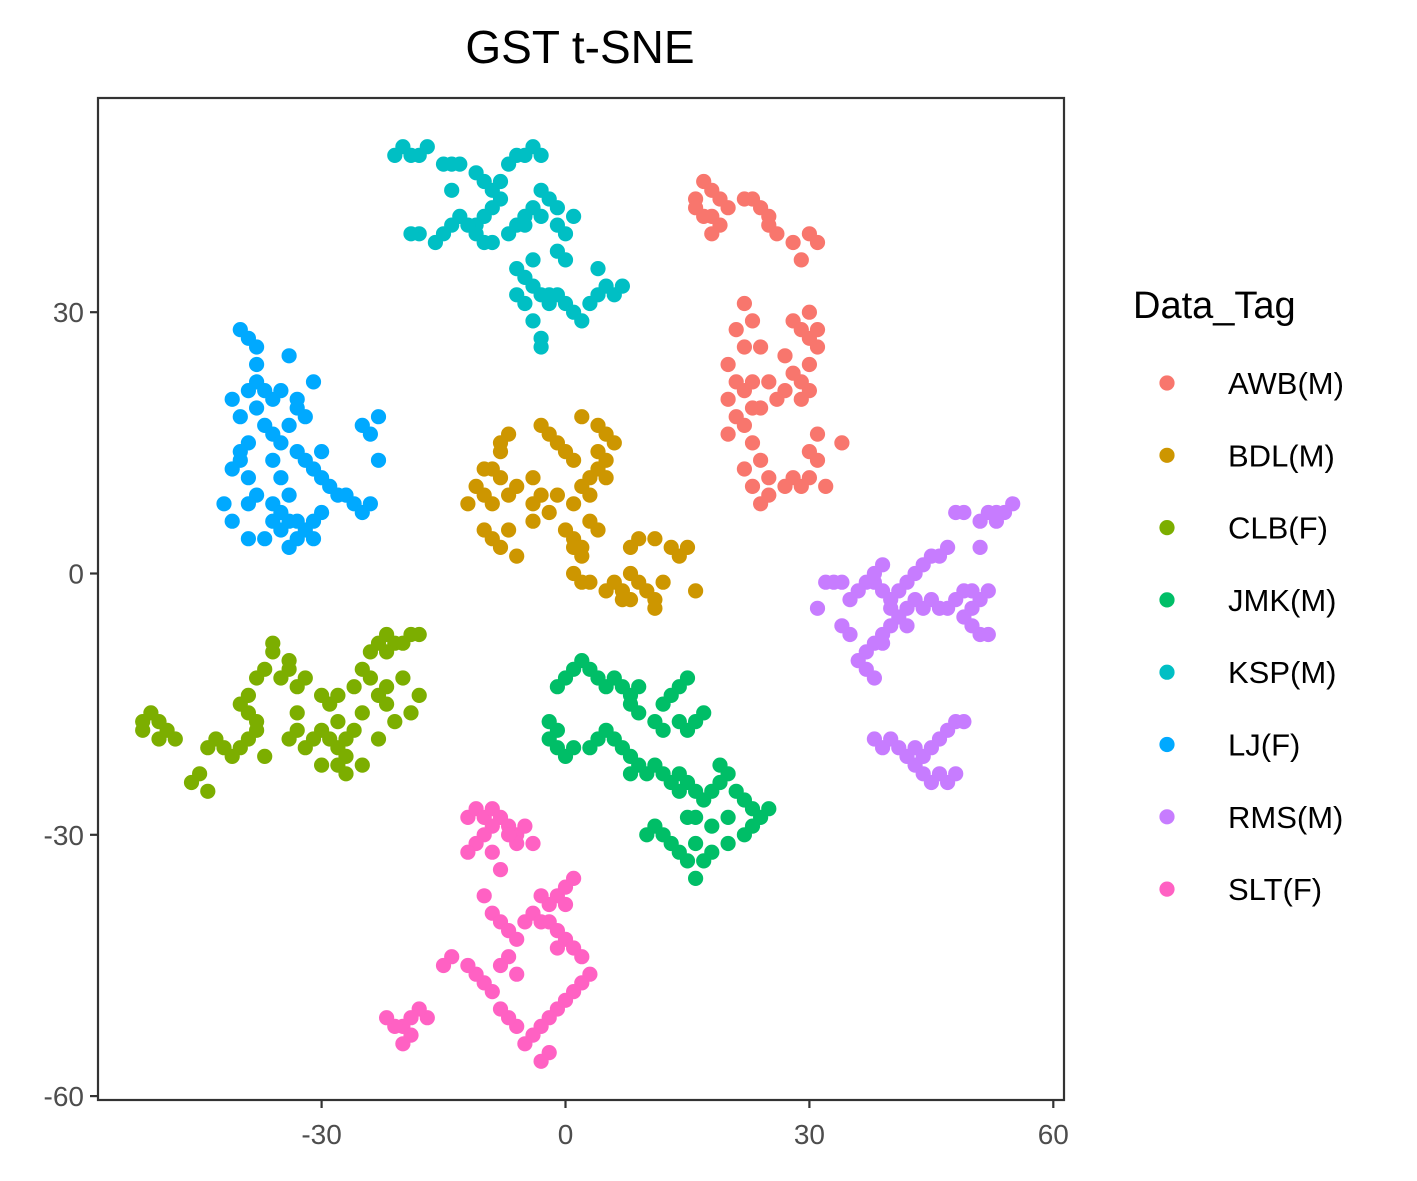 The width and height of the screenshot is (1417, 1181). Describe the element at coordinates (76, 574) in the screenshot. I see `y-tick-label: 0` at that location.